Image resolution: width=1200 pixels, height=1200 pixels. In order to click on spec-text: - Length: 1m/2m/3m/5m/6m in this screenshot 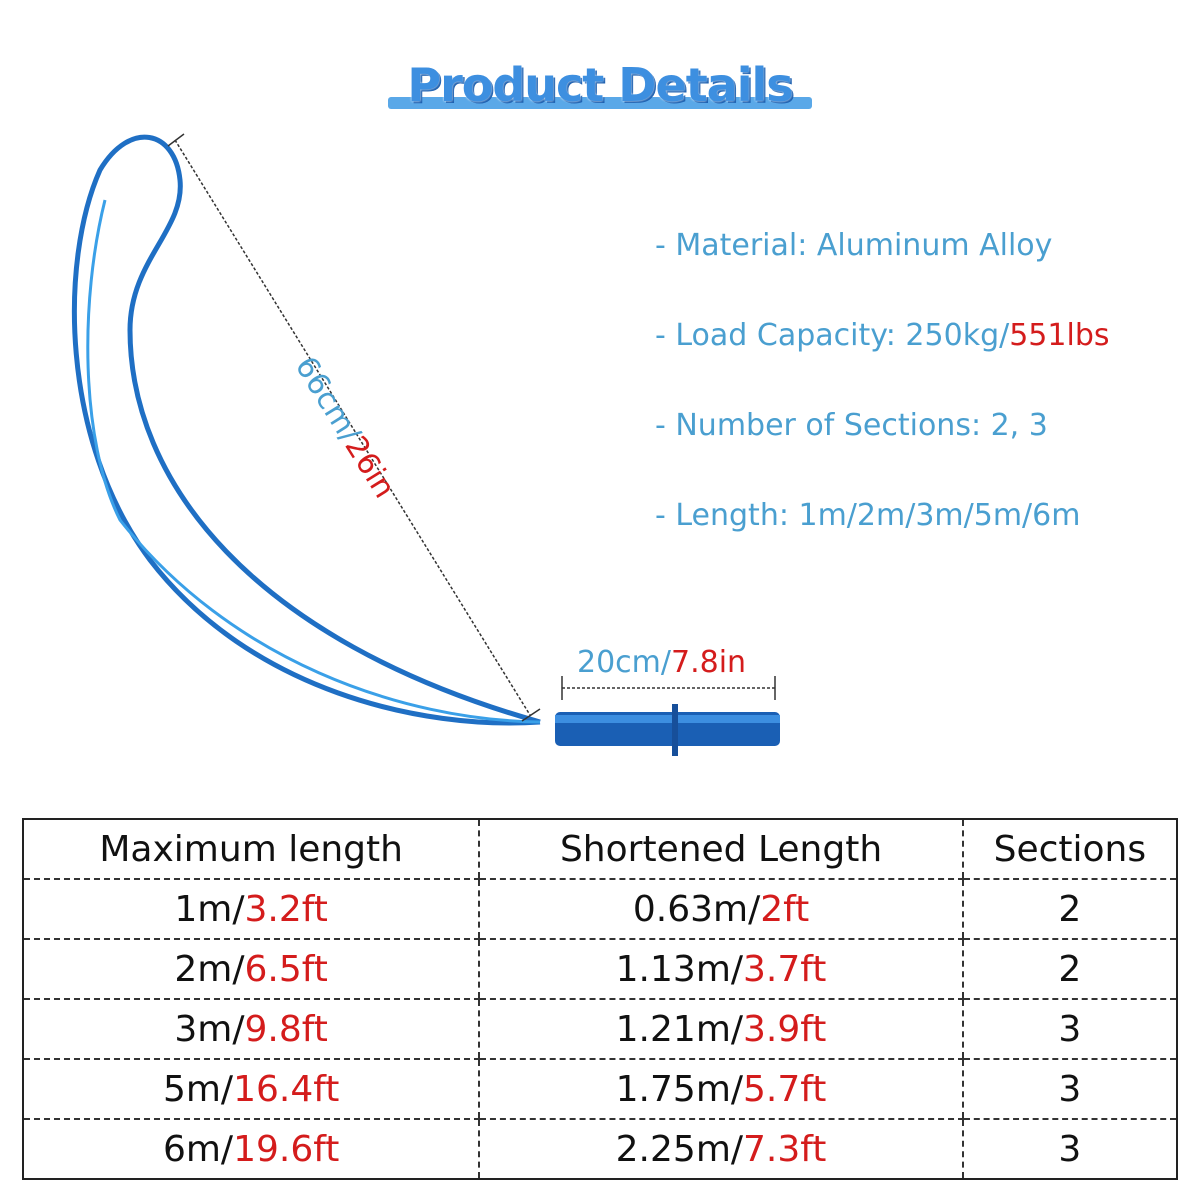, I will do `click(868, 515)`.